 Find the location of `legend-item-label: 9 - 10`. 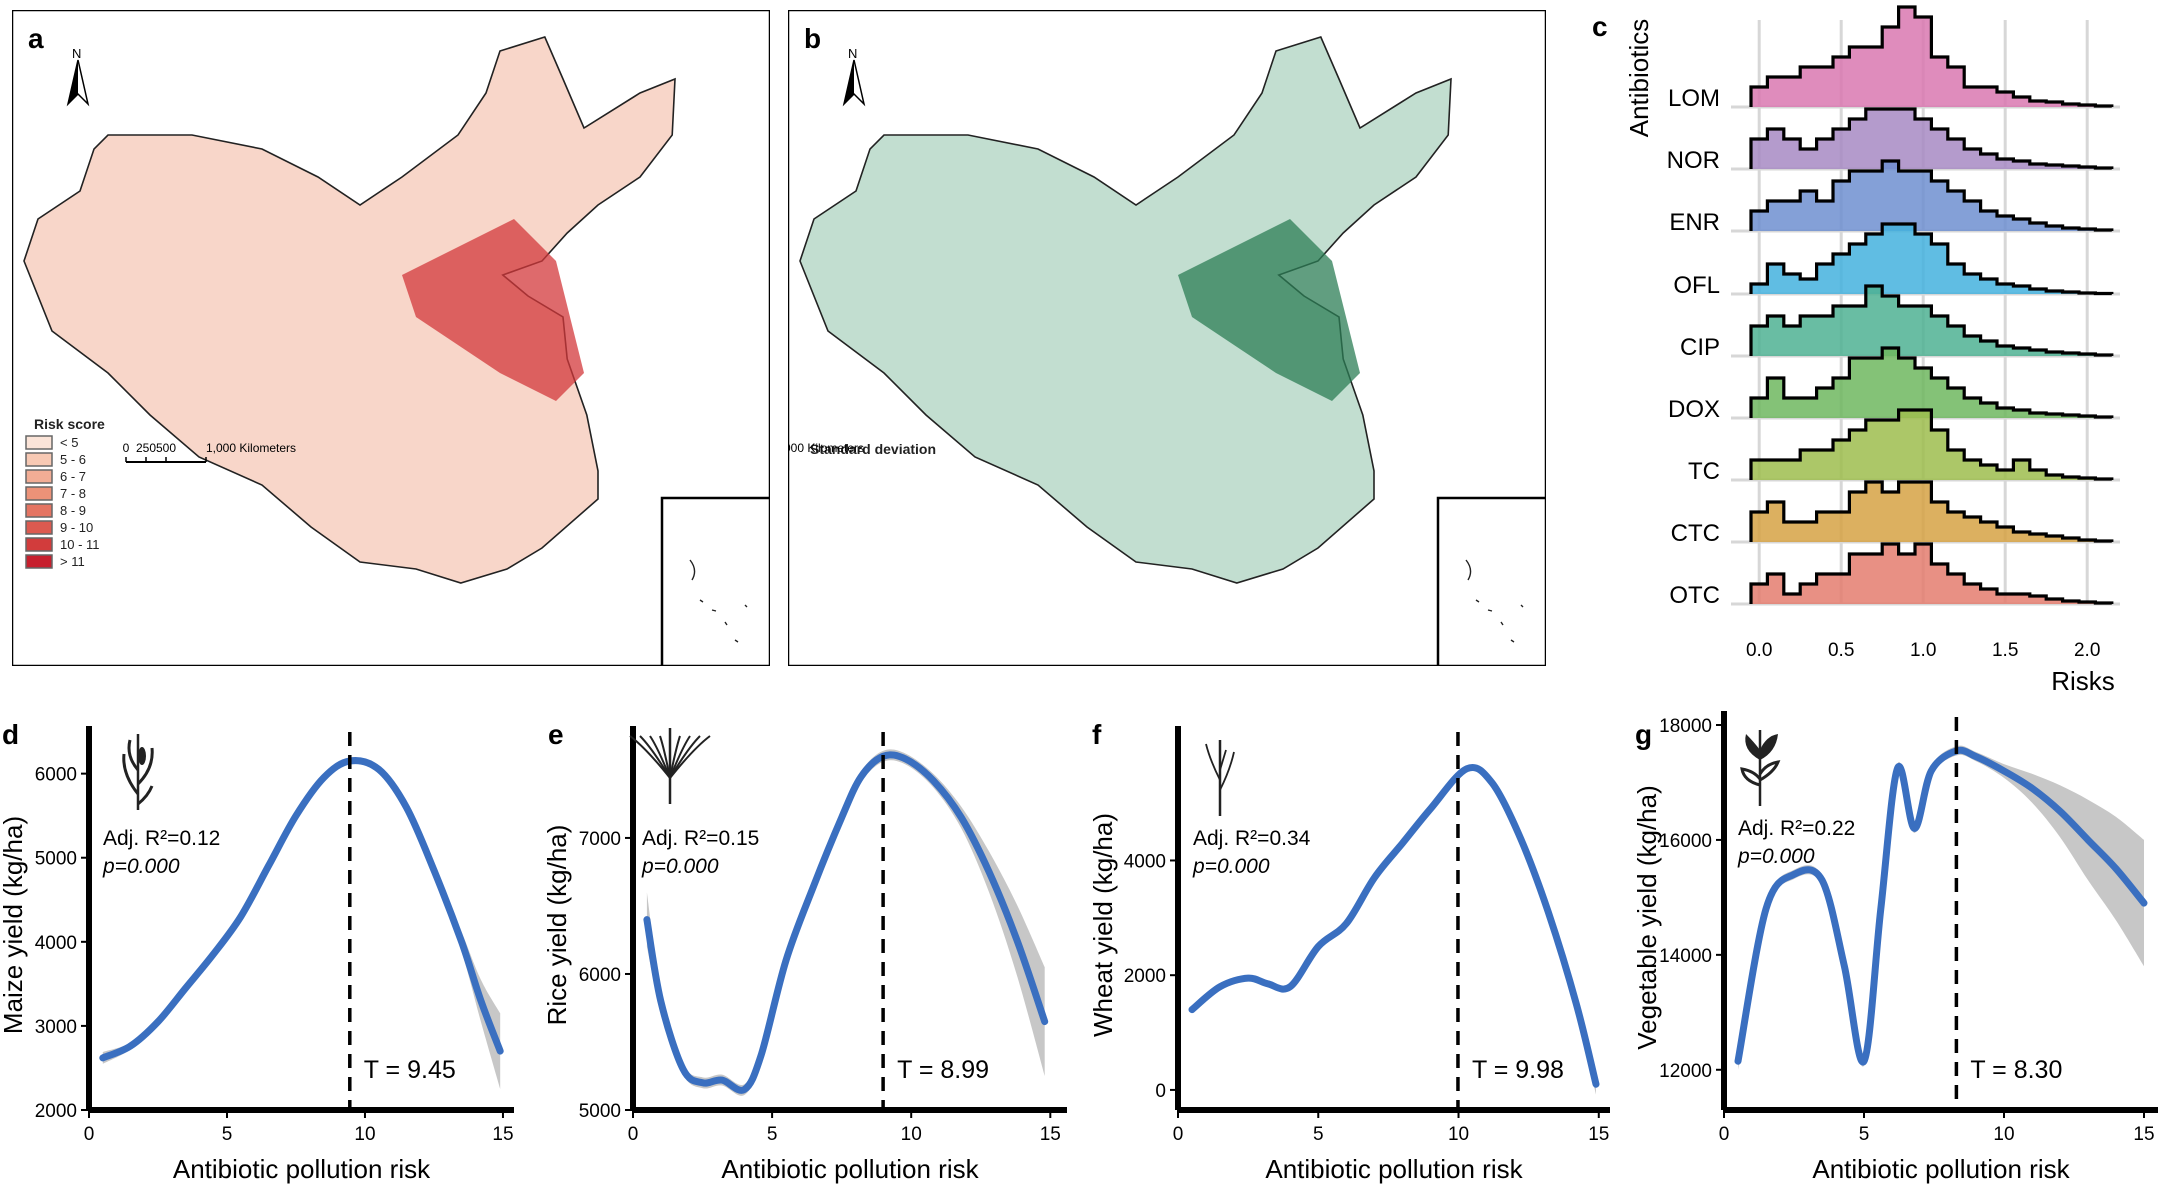

legend-item-label: 9 - 10 is located at coordinates (76, 527).